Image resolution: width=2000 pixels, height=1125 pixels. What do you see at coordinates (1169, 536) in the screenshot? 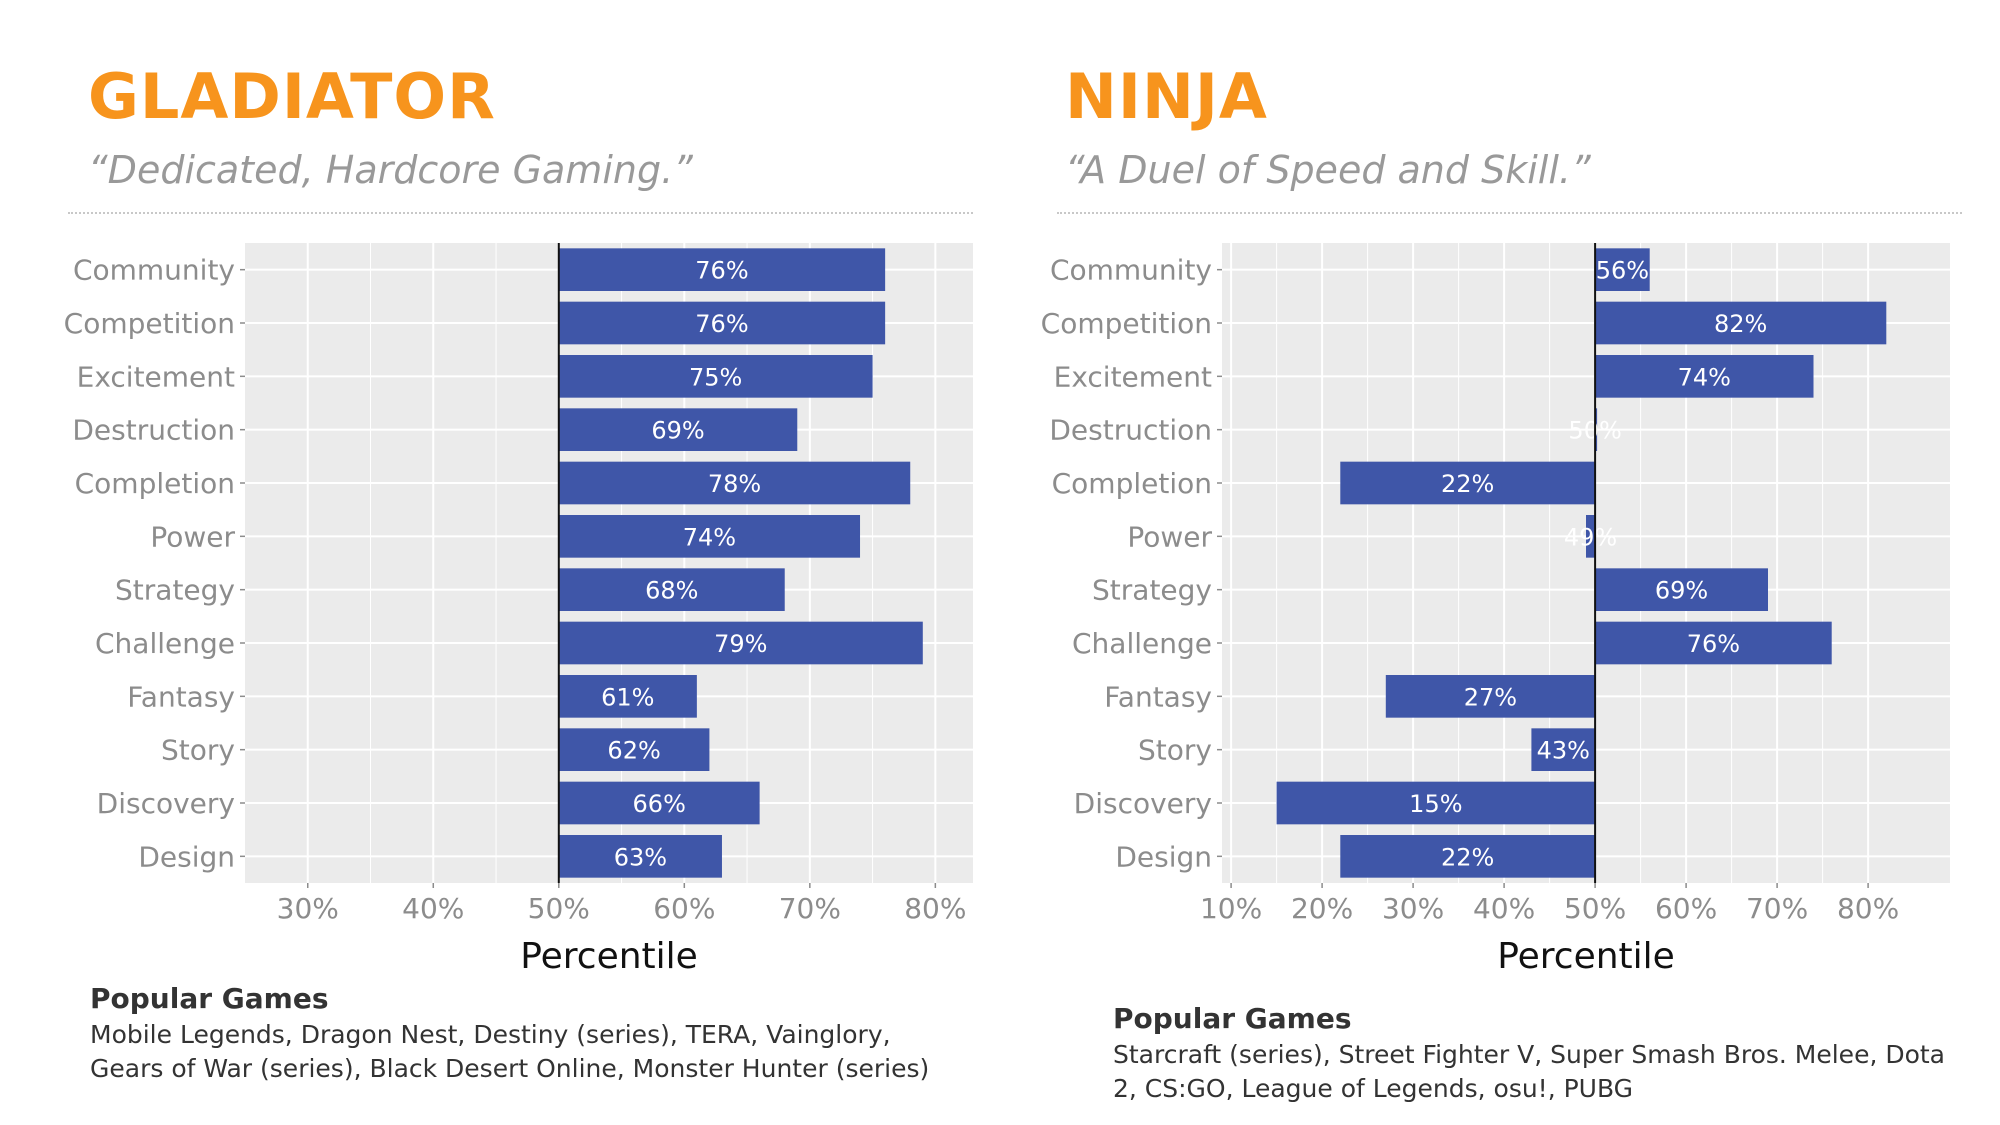
I see `category-label: Power` at bounding box center [1169, 536].